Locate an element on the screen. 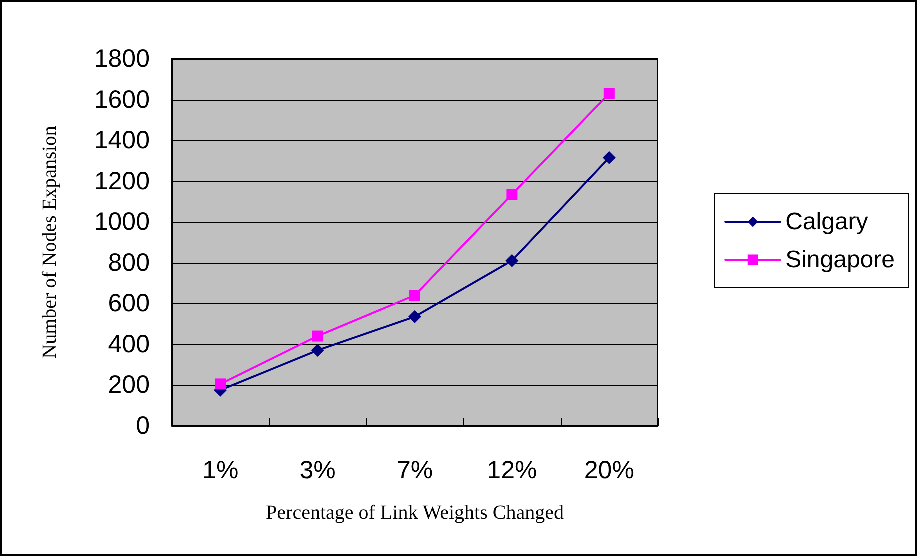 The width and height of the screenshot is (917, 556). x-tick-label: 3% is located at coordinates (318, 470).